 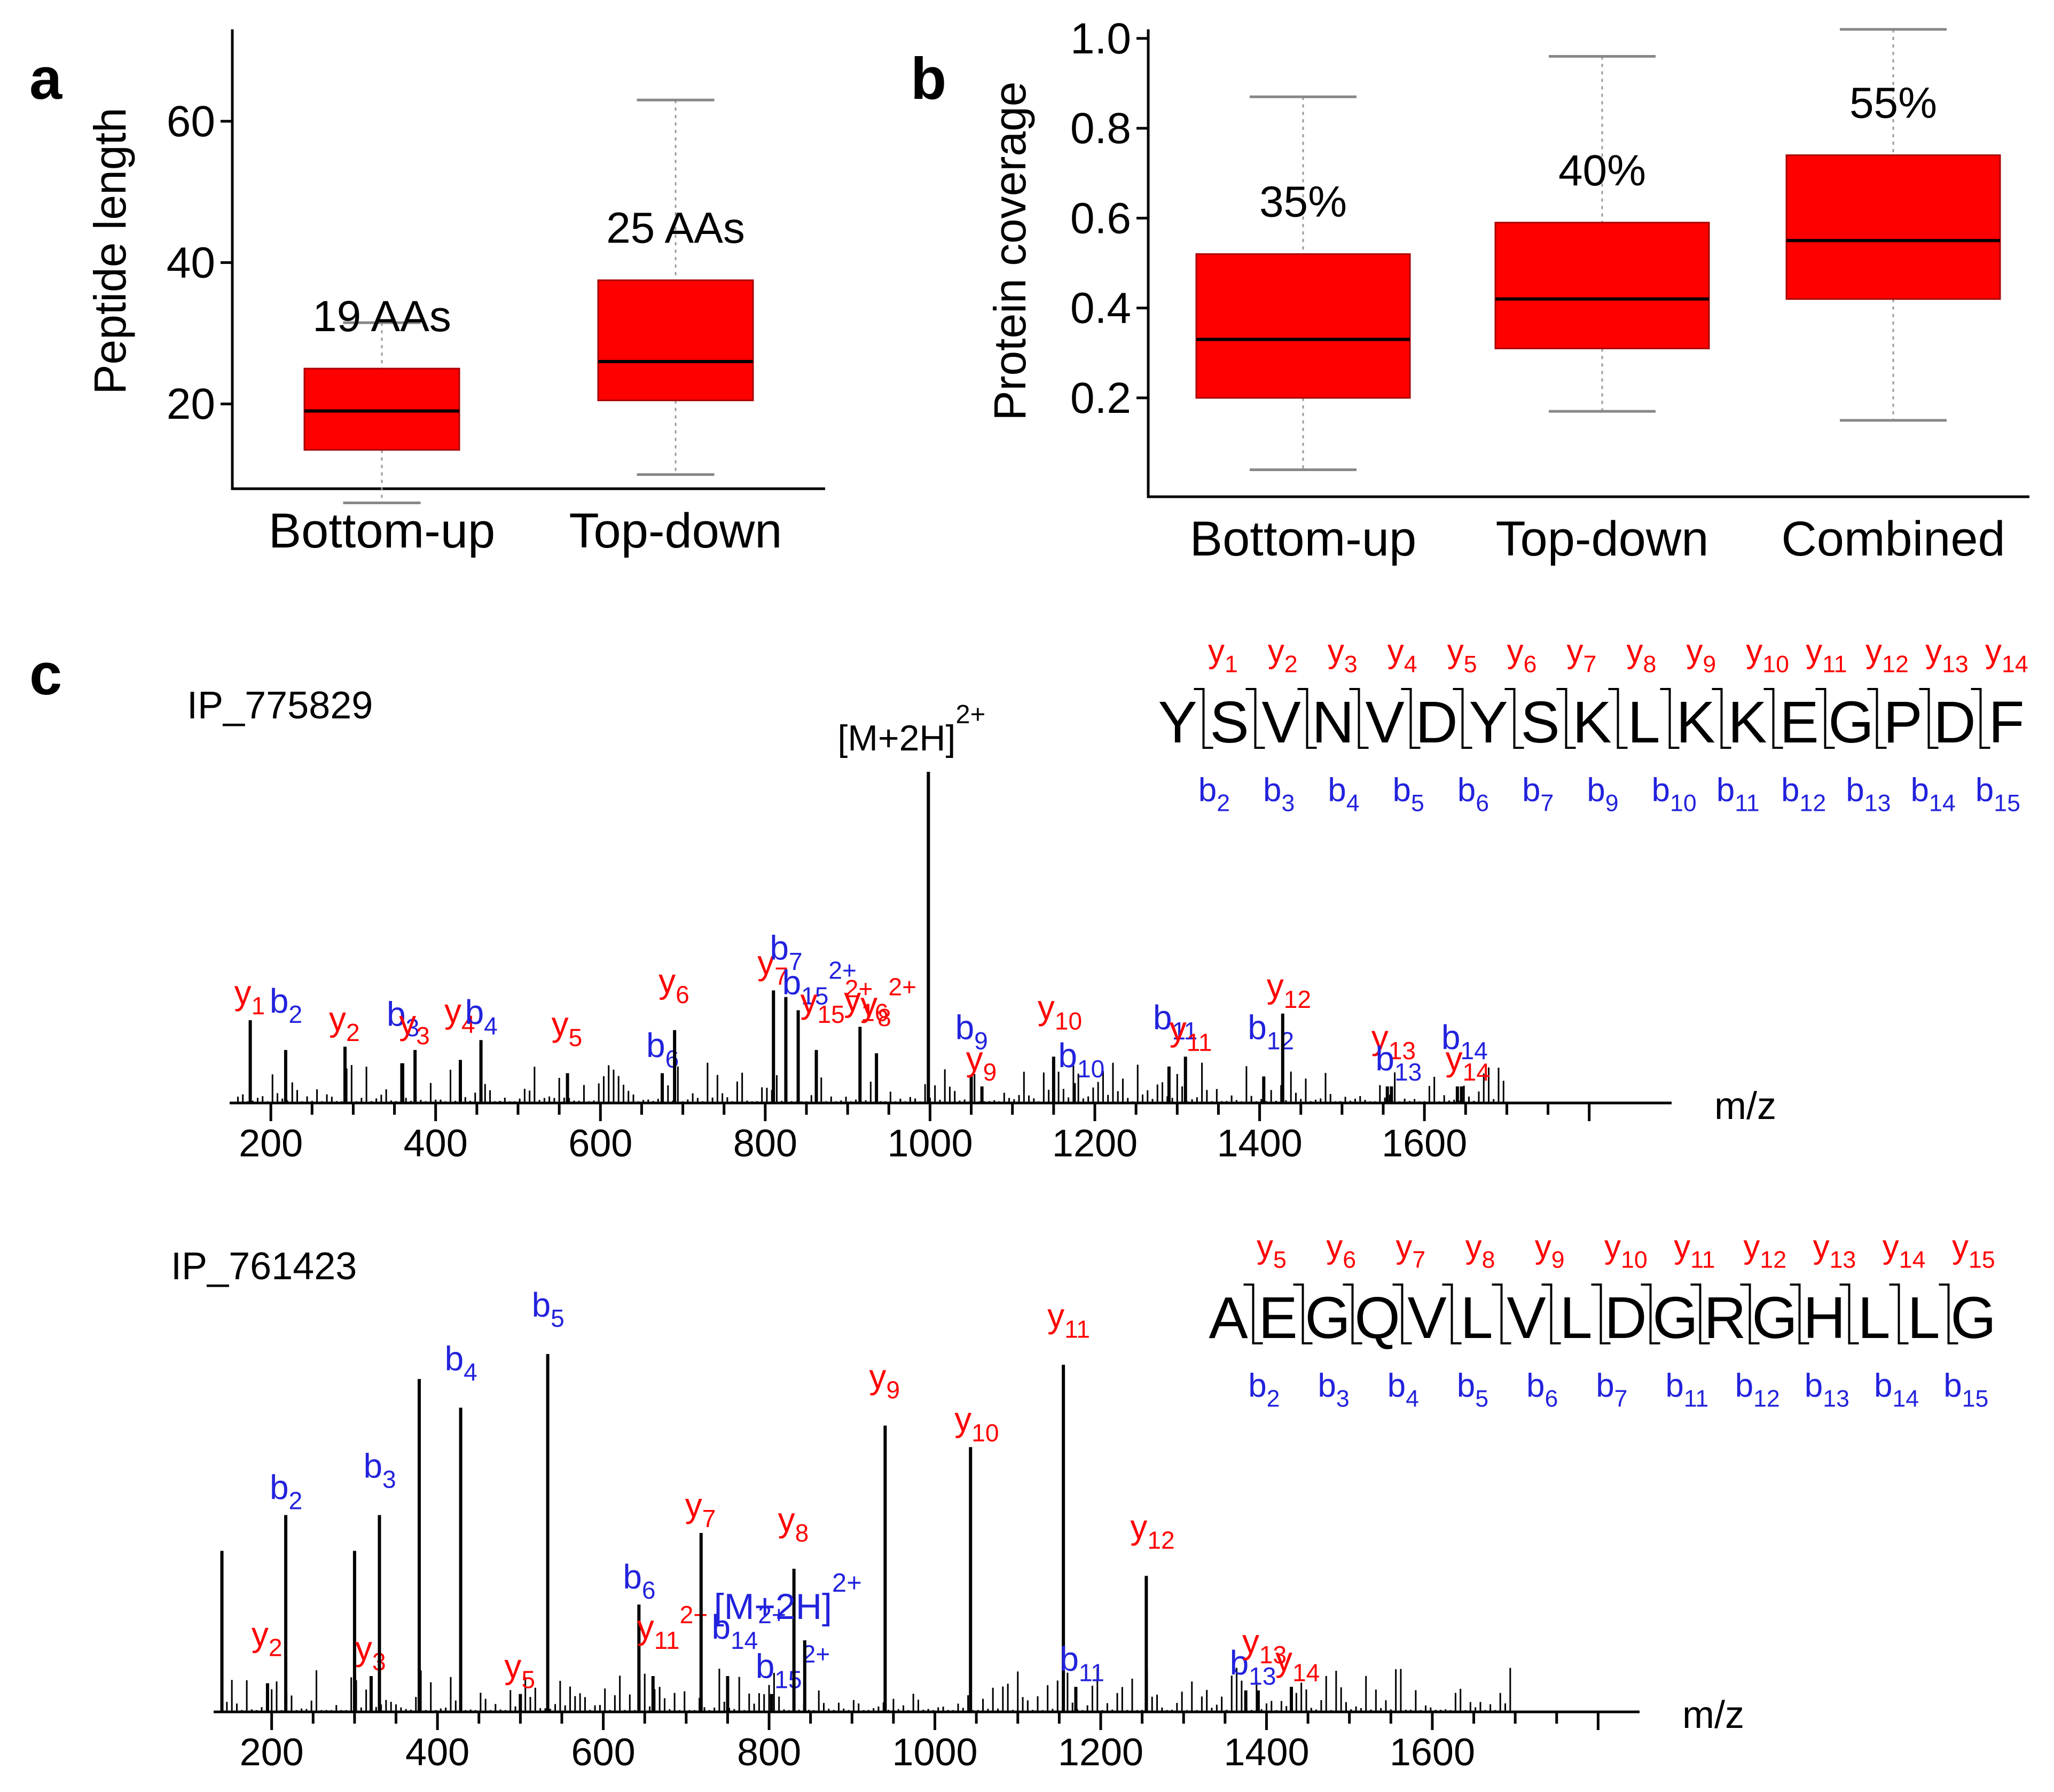 What do you see at coordinates (1385, 722) in the screenshot?
I see `sequence-residue: V` at bounding box center [1385, 722].